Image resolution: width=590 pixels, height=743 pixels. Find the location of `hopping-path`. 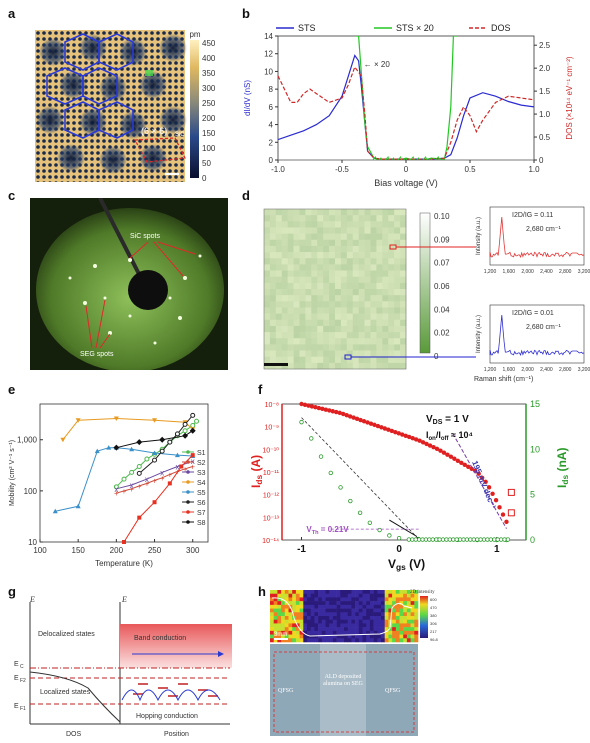

hopping-path is located at coordinates (171, 695).